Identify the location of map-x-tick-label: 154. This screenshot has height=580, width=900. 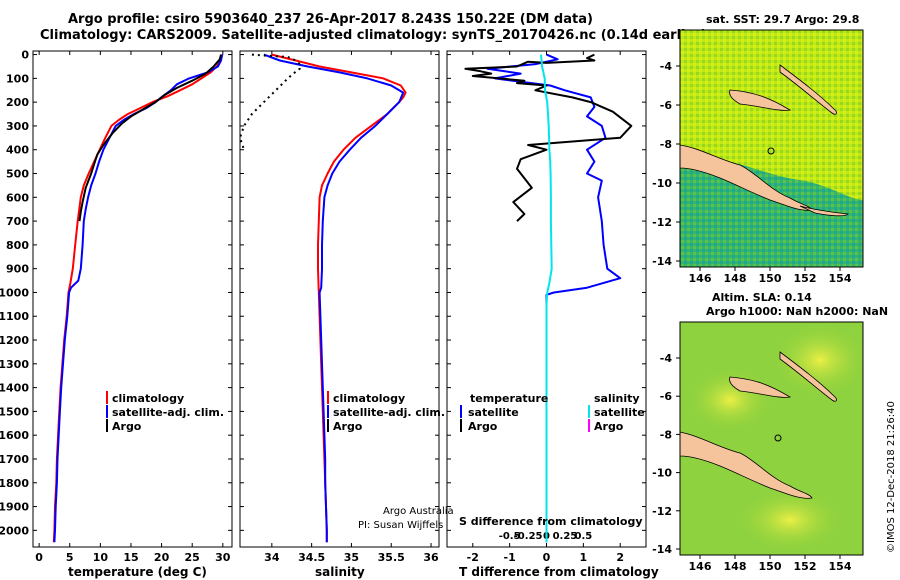
(840, 278).